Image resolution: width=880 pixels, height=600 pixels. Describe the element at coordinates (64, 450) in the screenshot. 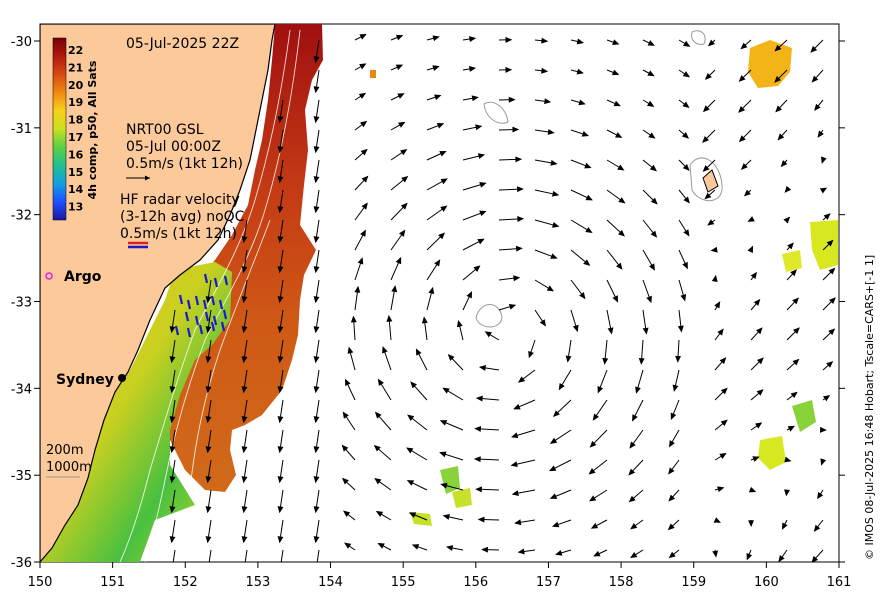

I see `depth-200-label: 200m` at that location.